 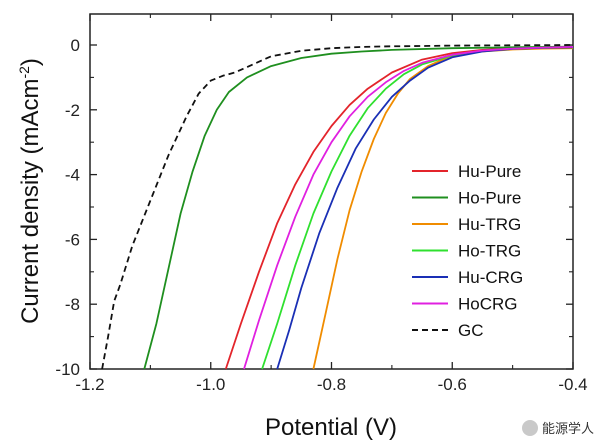 What do you see at coordinates (529, 427) in the screenshot?
I see `wechat-icon` at bounding box center [529, 427].